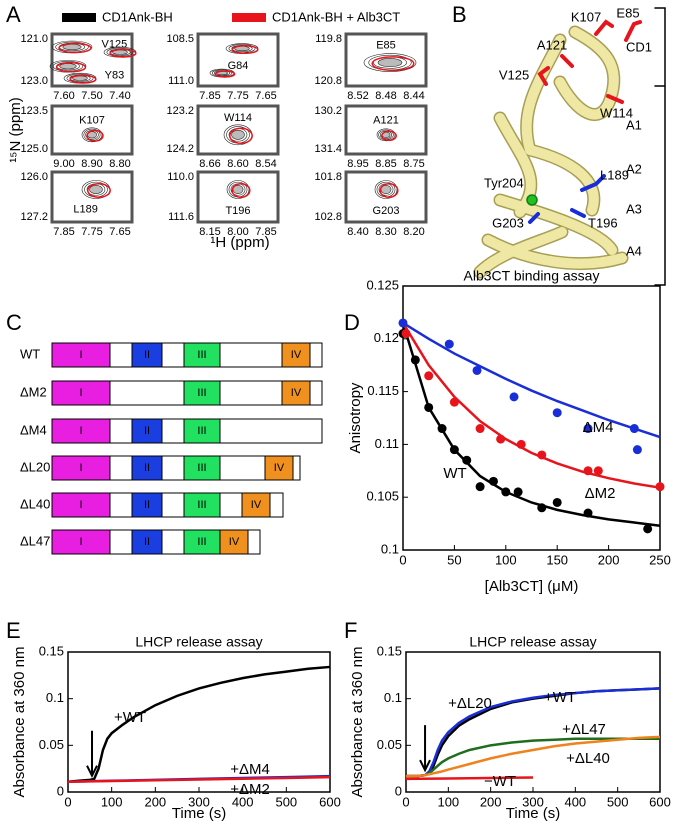 This screenshot has height=821, width=677. Describe the element at coordinates (35, 540) in the screenshot. I see `construct-name: ΔL47` at that location.